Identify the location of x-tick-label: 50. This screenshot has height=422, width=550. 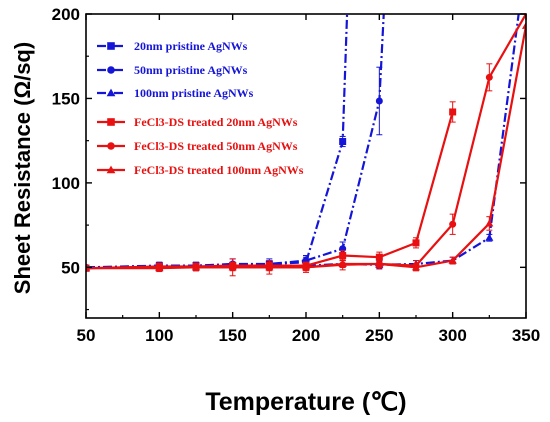
(86, 335).